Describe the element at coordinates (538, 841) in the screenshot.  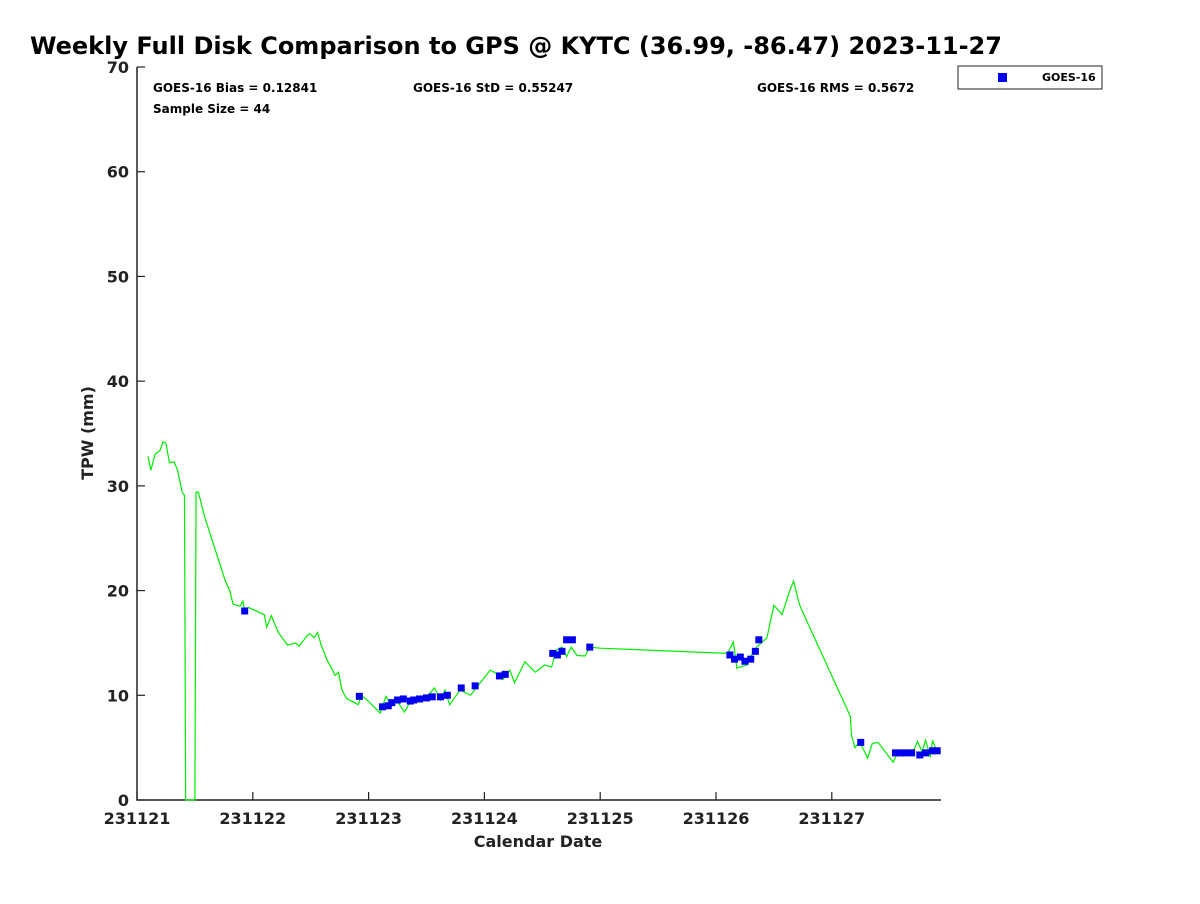
I see `x-axis-label: Calendar Date` at that location.